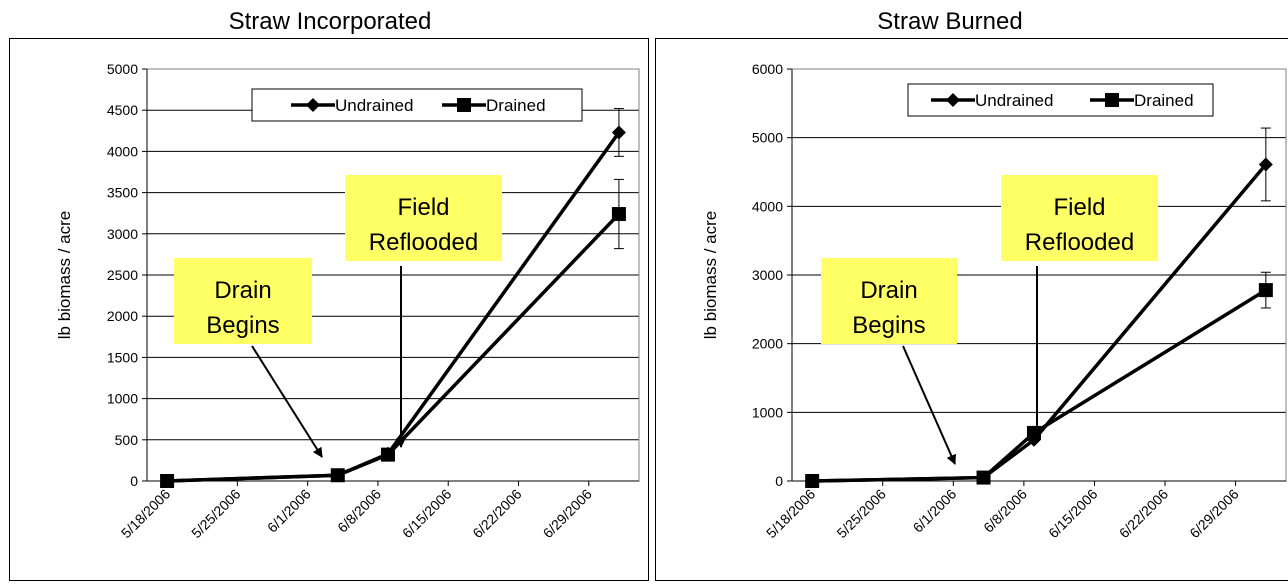 Image resolution: width=1288 pixels, height=585 pixels. What do you see at coordinates (127, 440) in the screenshot?
I see `y-tick-label: 500` at bounding box center [127, 440].